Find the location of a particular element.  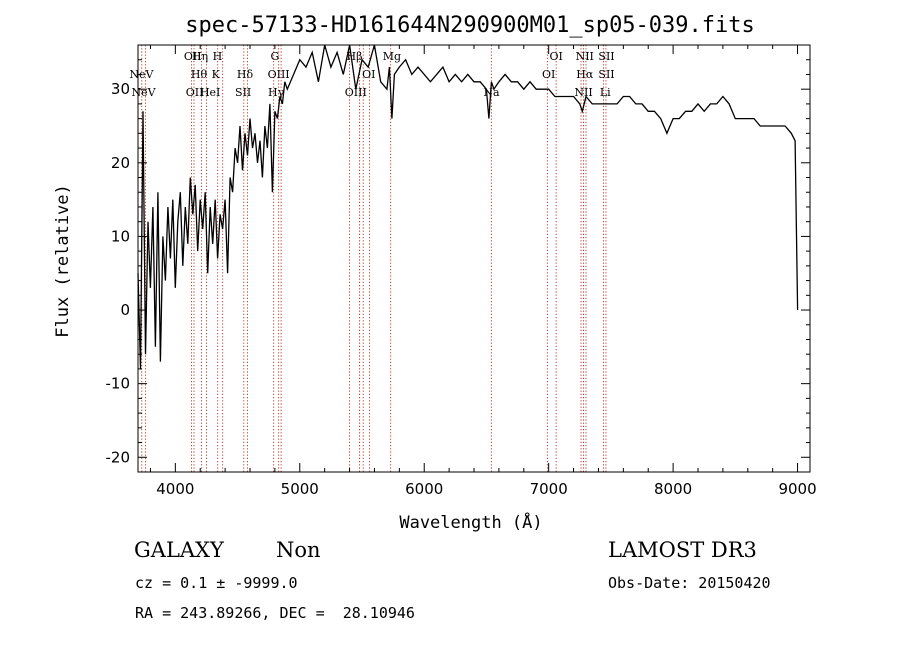

y-tick-label--20: -20 is located at coordinates (118, 457).